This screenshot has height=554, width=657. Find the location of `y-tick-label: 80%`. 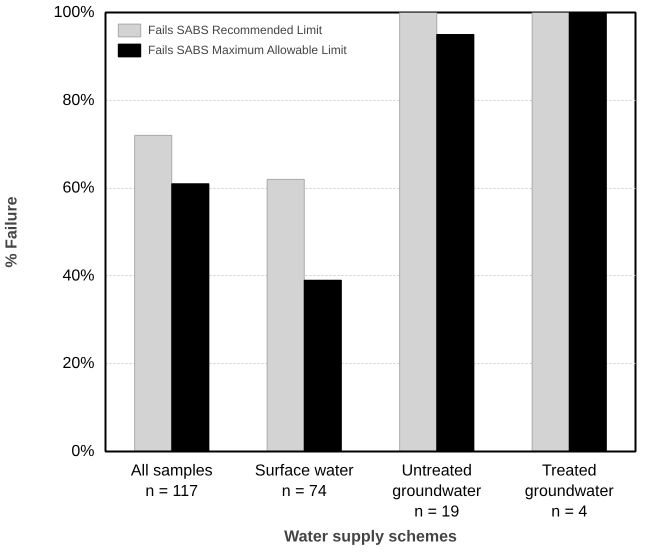

y-tick-label: 80% is located at coordinates (78, 100).